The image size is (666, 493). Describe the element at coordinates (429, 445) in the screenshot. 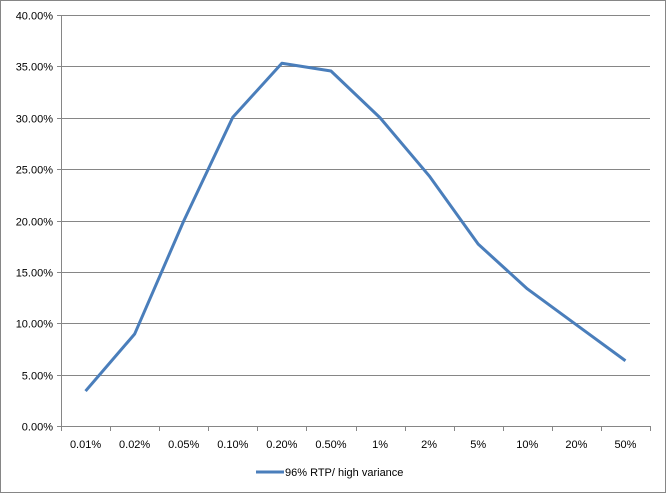

I see `x-tick-label: 2%` at that location.